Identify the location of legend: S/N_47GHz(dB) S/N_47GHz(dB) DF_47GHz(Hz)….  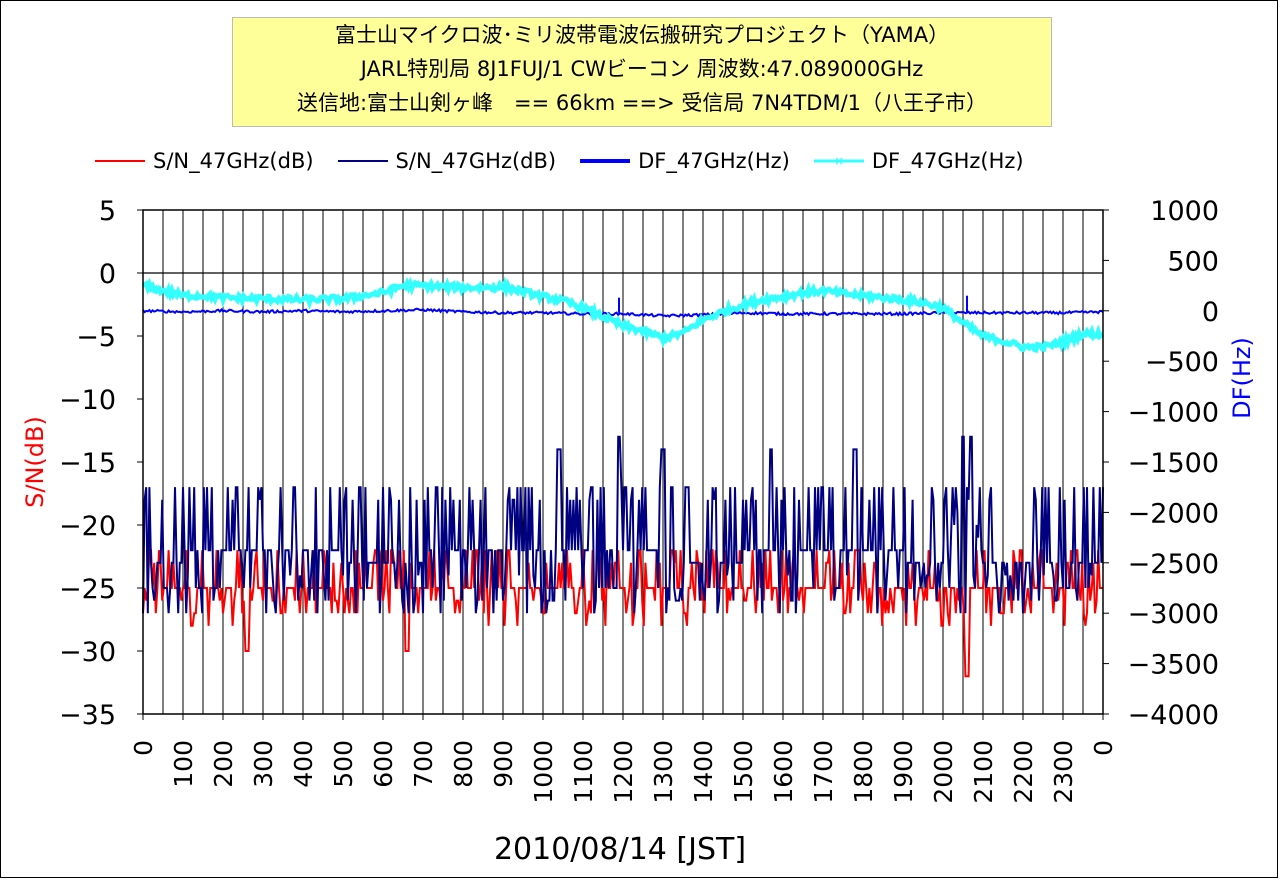
(559, 161).